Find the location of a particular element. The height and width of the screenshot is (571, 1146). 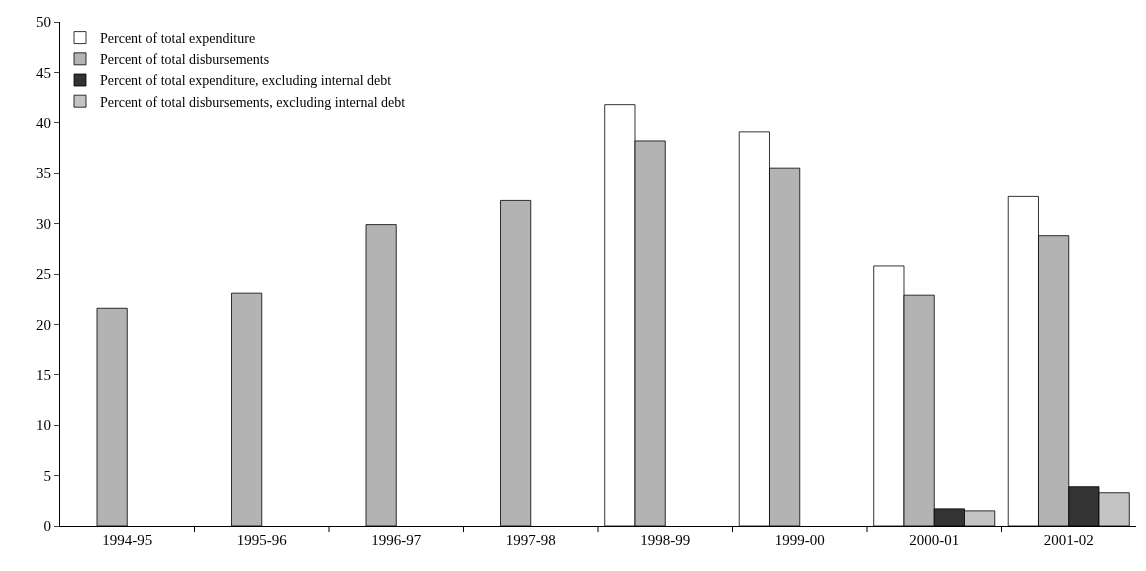

y-tick-label: 5 is located at coordinates (47, 475).